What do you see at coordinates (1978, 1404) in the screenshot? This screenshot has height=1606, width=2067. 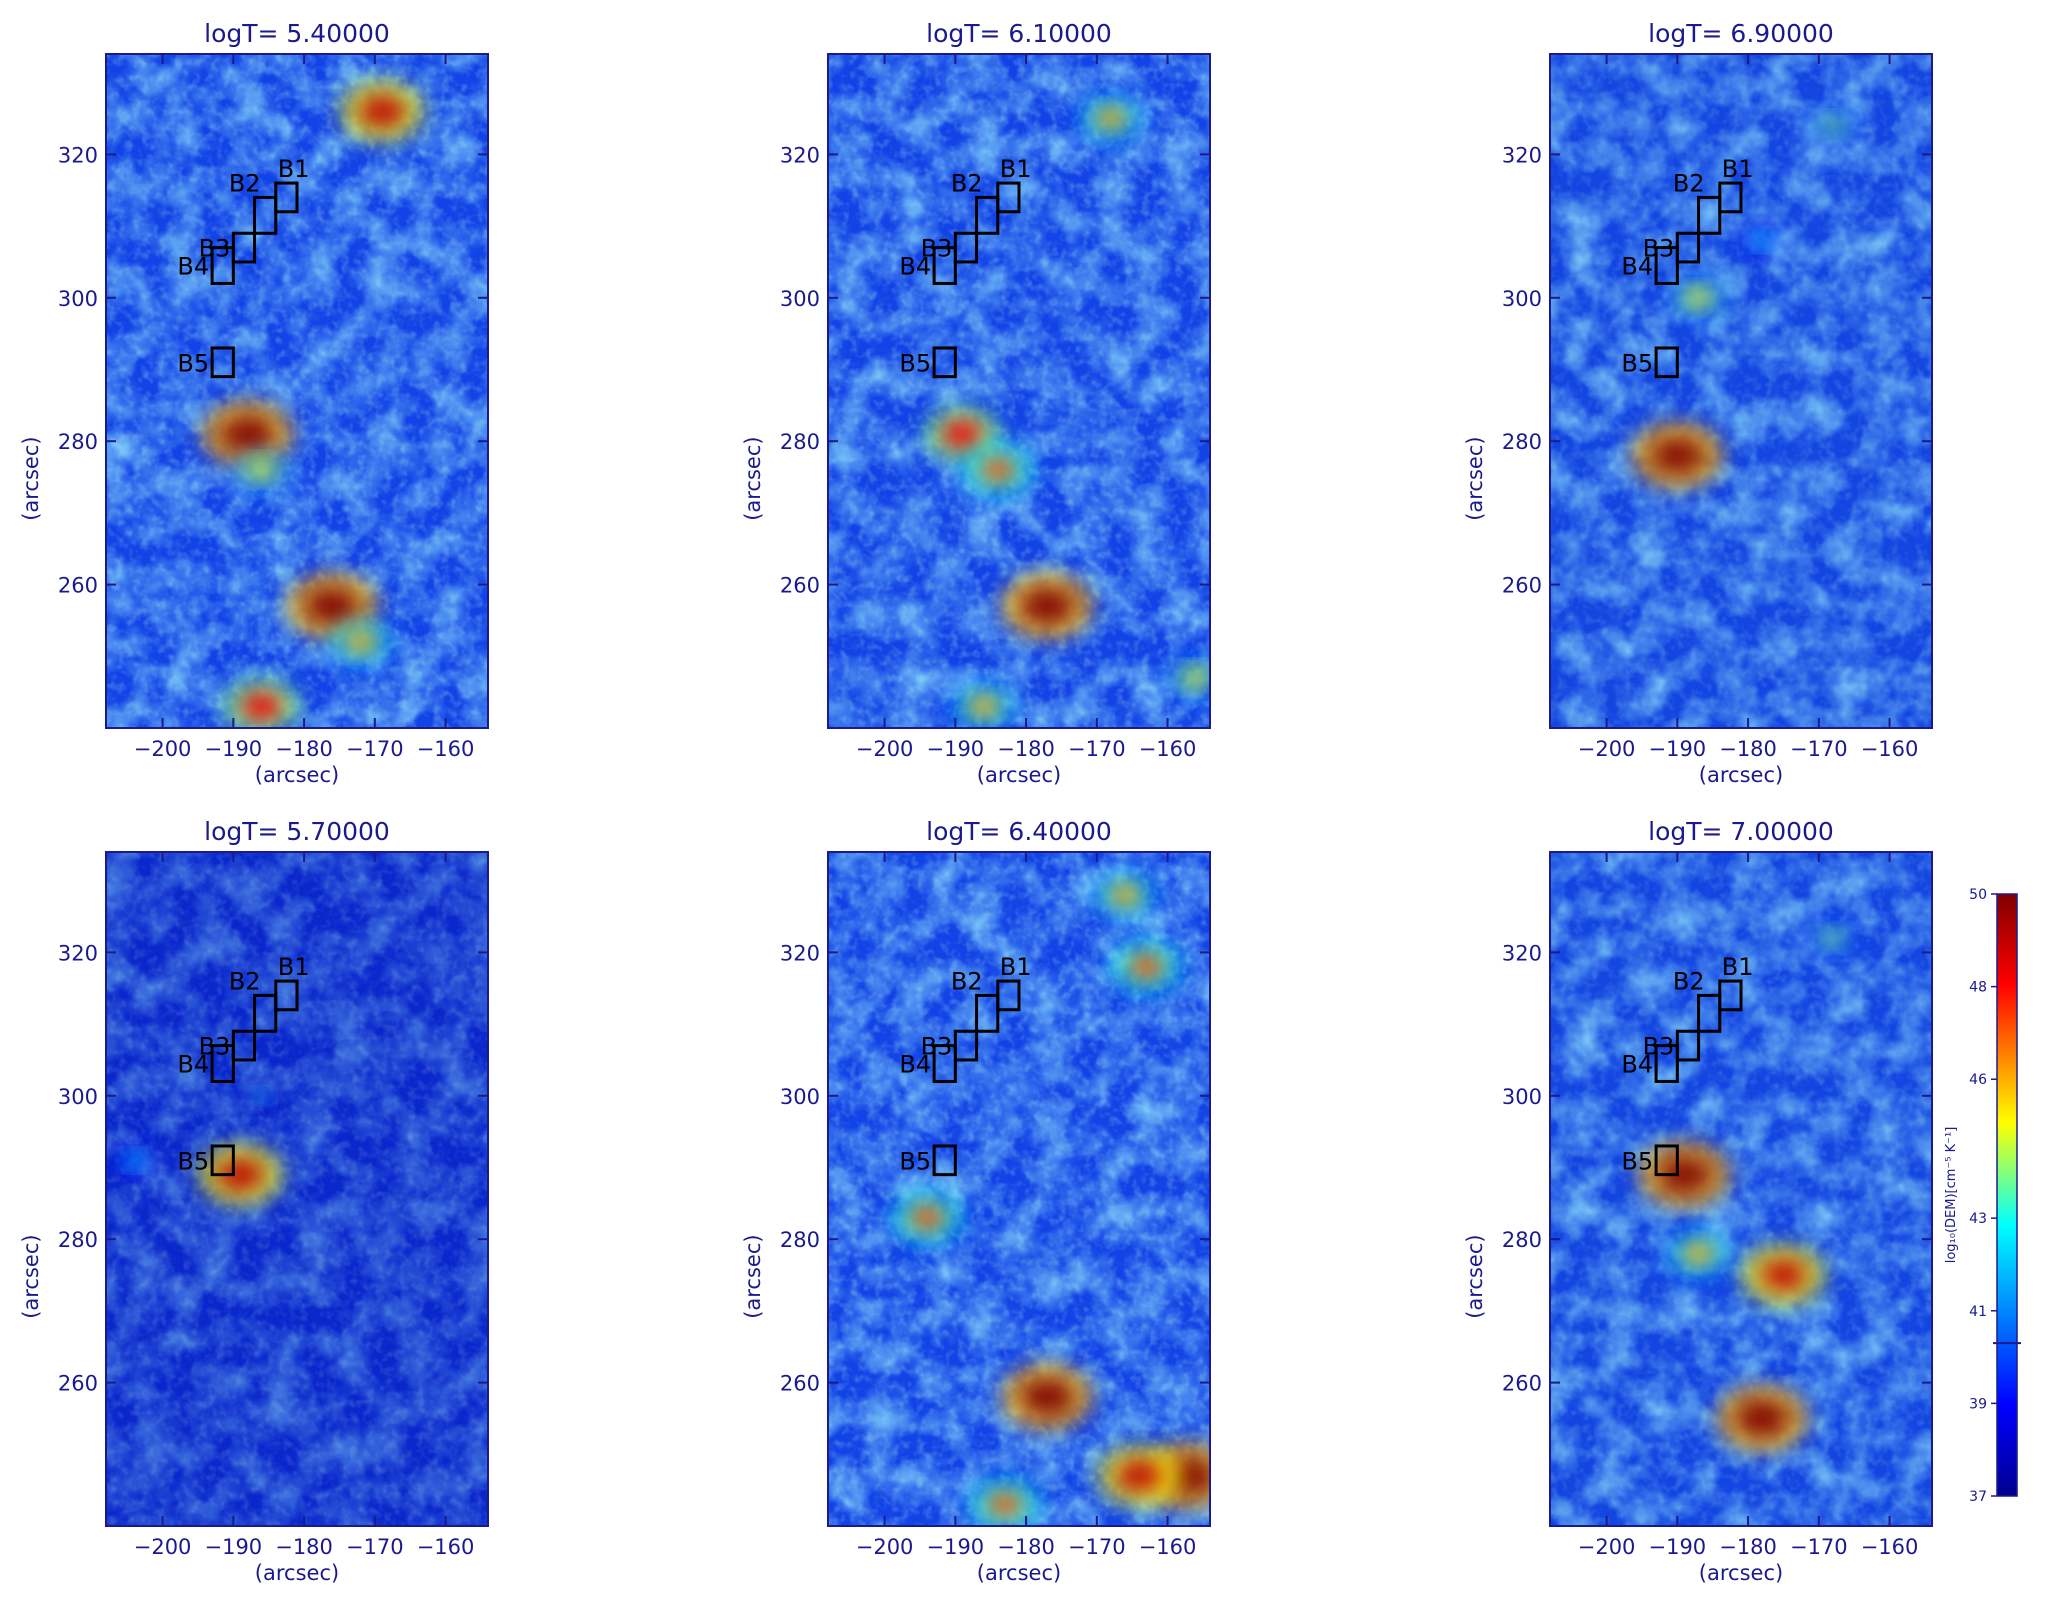 I see `colorbar-tick-label: 39` at bounding box center [1978, 1404].